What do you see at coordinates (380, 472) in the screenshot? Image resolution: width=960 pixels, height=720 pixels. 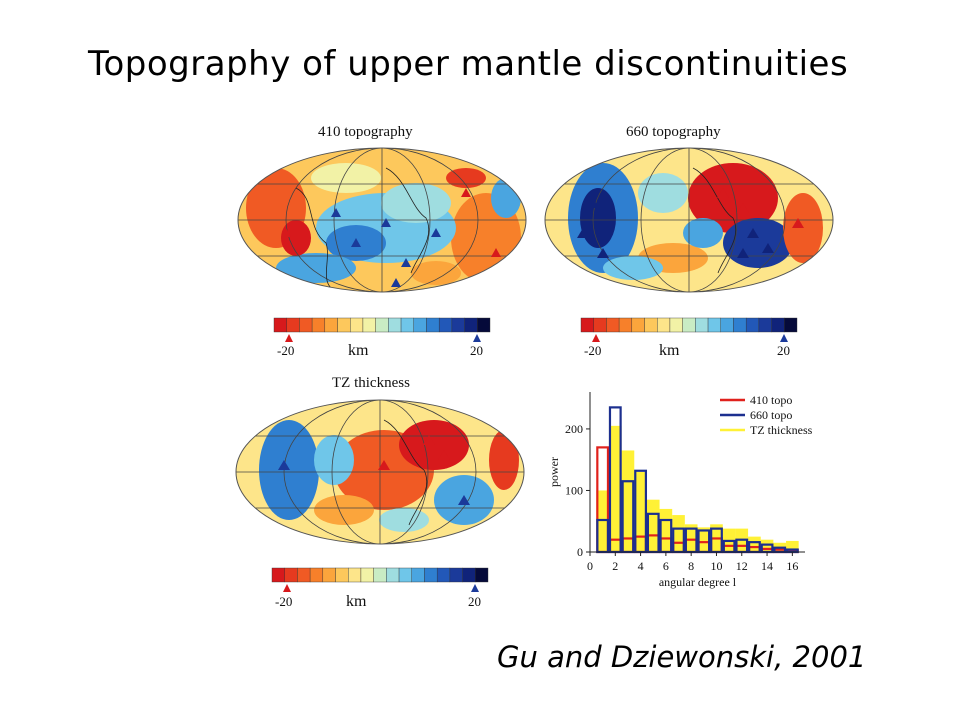 I see `map-tz-thickness` at bounding box center [380, 472].